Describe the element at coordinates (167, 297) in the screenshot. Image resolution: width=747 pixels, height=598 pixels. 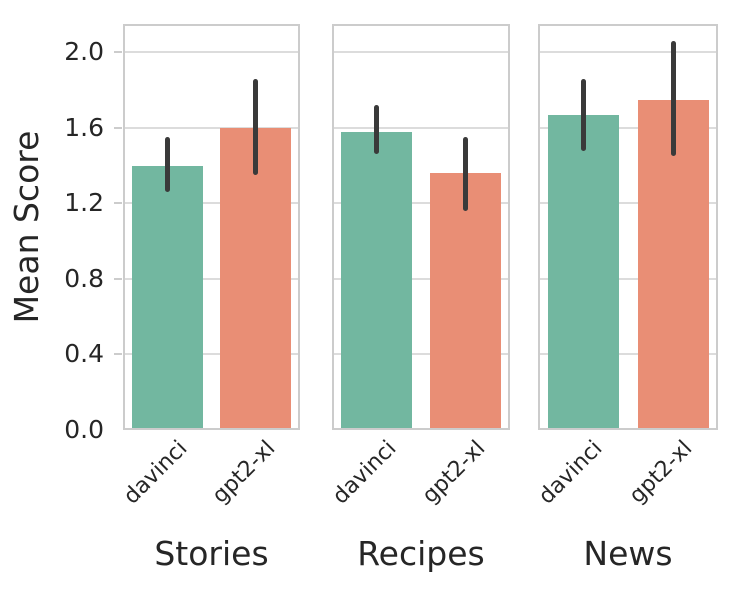
I see `bar-stories-davinci` at that location.